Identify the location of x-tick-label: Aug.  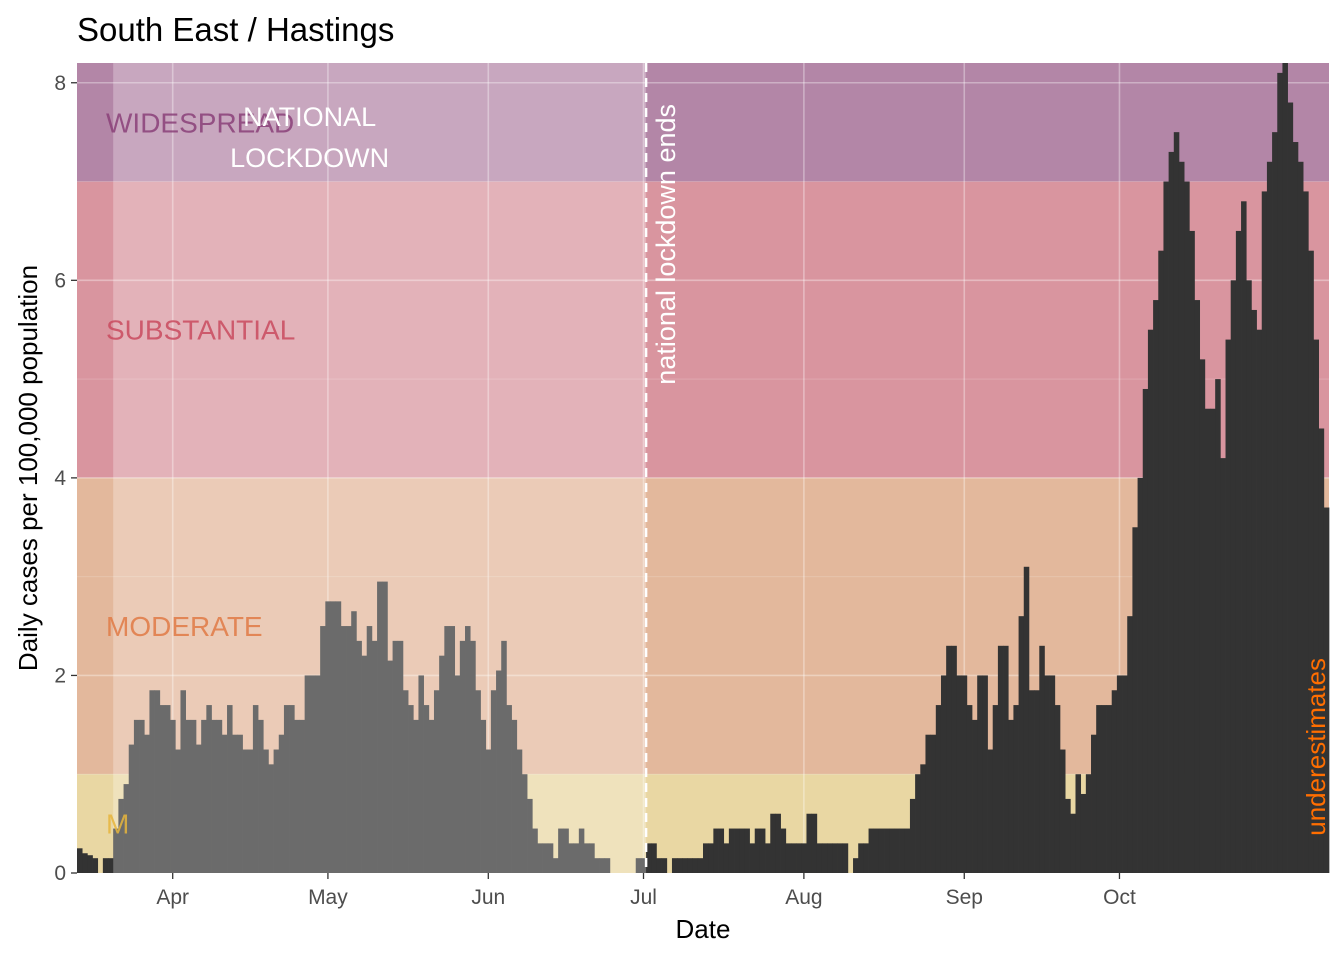
(803, 897).